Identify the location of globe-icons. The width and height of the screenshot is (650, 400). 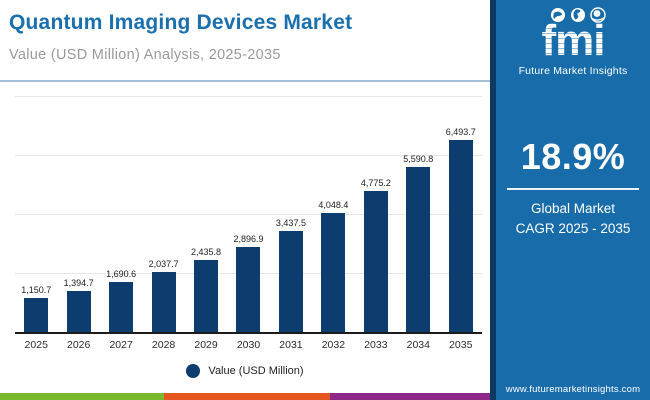
(578, 15).